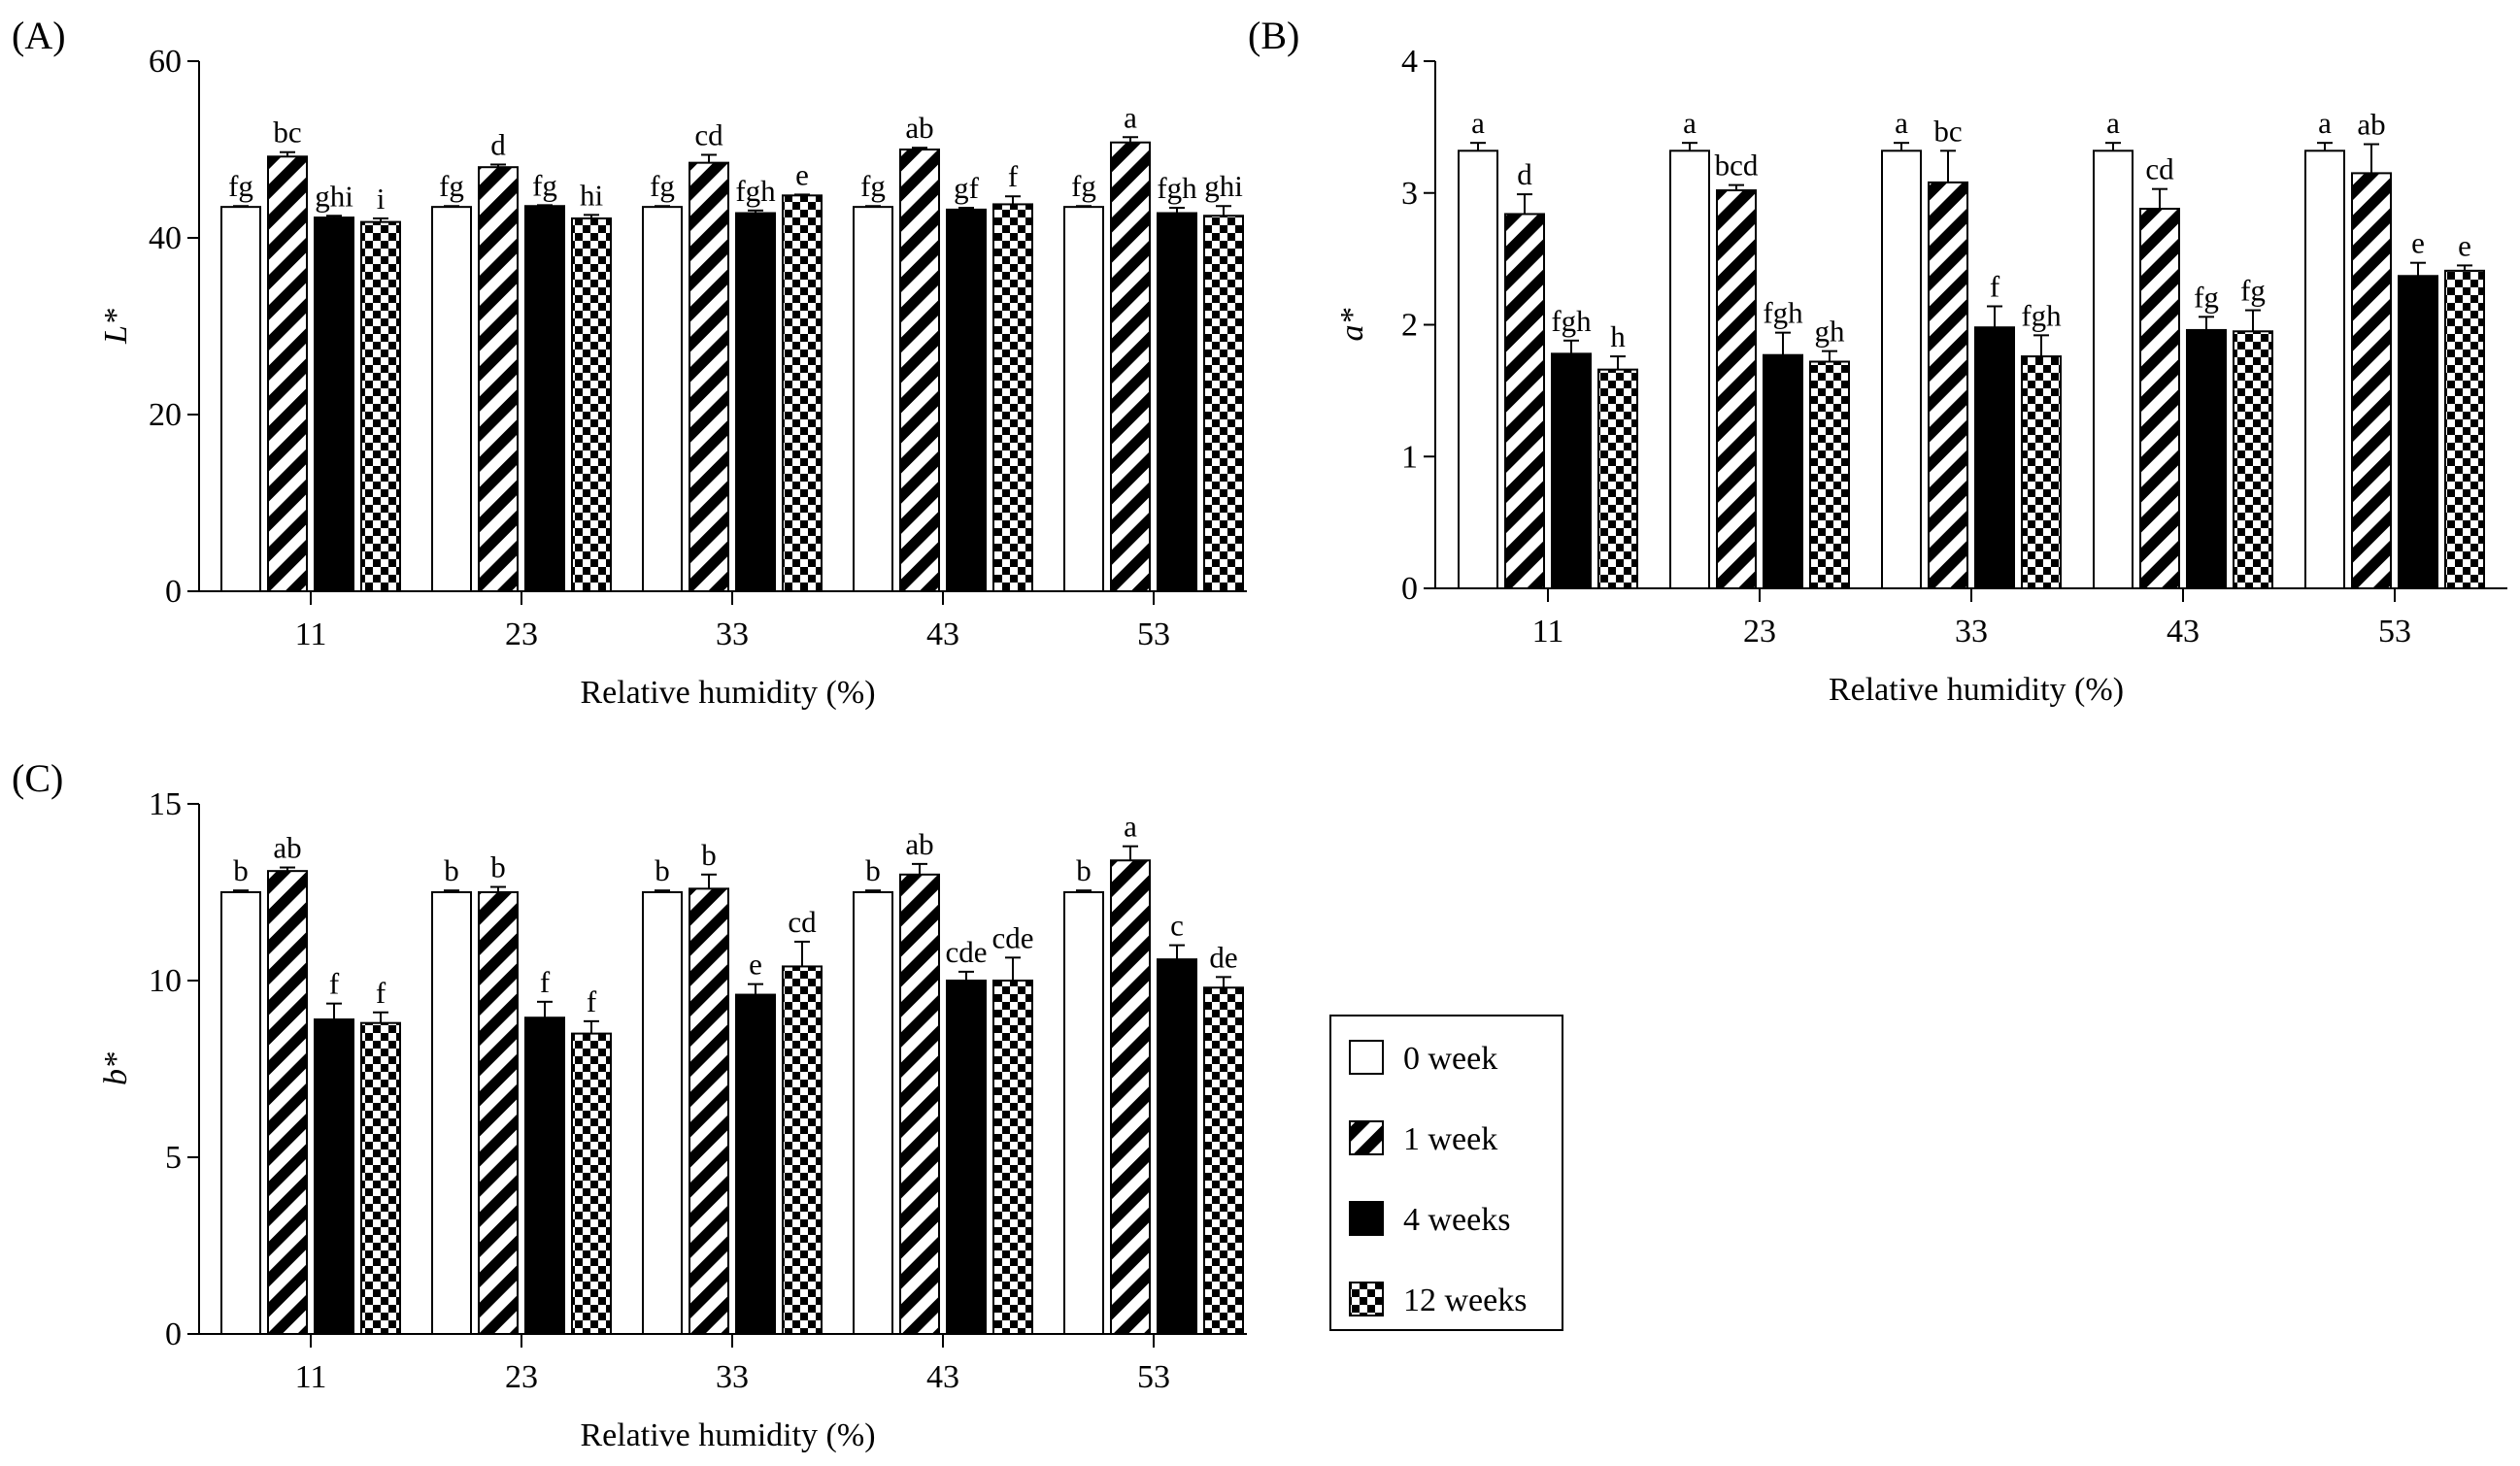 This screenshot has height=1466, width=2520. Describe the element at coordinates (116, 327) in the screenshot. I see `y-axis-label: L*` at that location.